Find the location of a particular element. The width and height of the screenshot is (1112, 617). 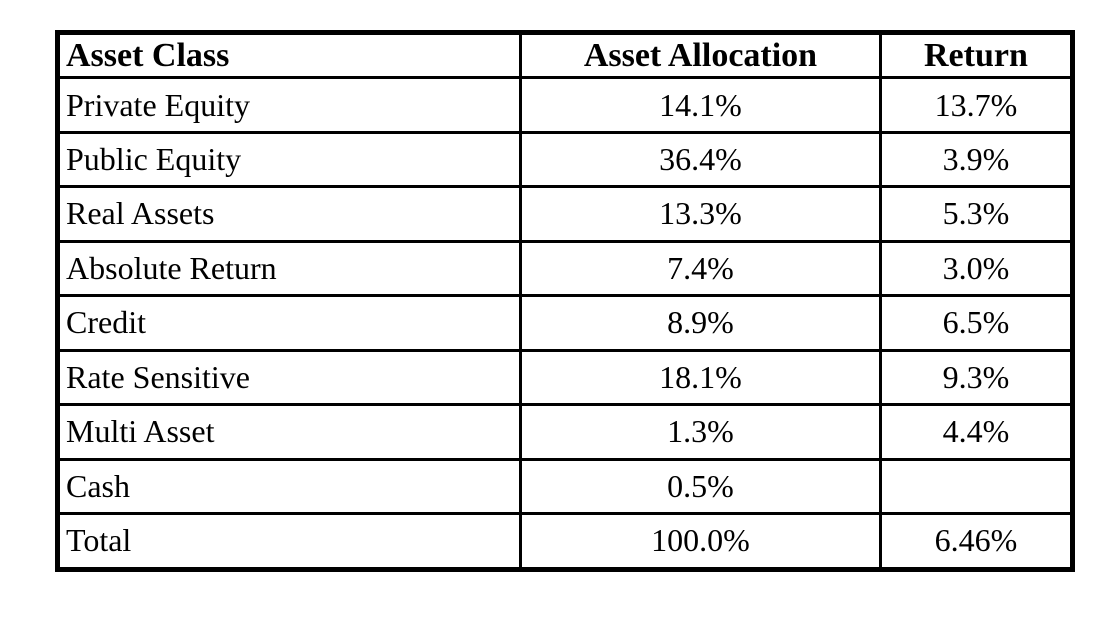

cell-return: 13.7% is located at coordinates (976, 105).